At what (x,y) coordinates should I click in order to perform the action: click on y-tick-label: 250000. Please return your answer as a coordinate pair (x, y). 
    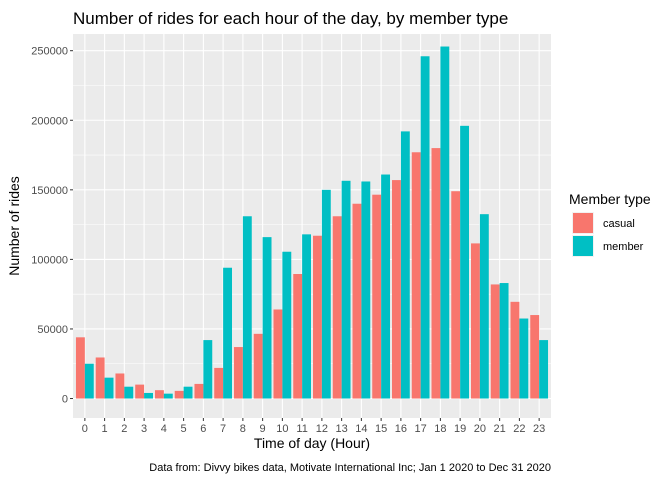
    Looking at the image, I should click on (49, 52).